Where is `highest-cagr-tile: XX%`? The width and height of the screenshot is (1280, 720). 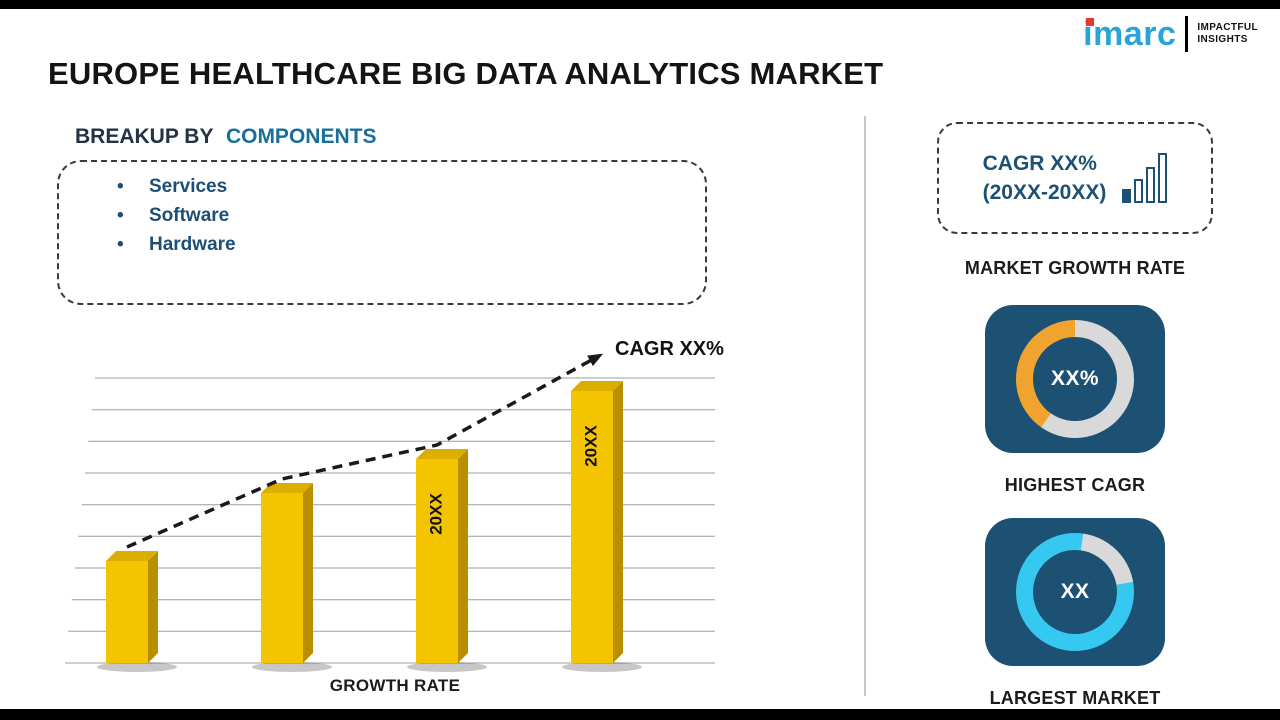 highest-cagr-tile: XX% is located at coordinates (1075, 379).